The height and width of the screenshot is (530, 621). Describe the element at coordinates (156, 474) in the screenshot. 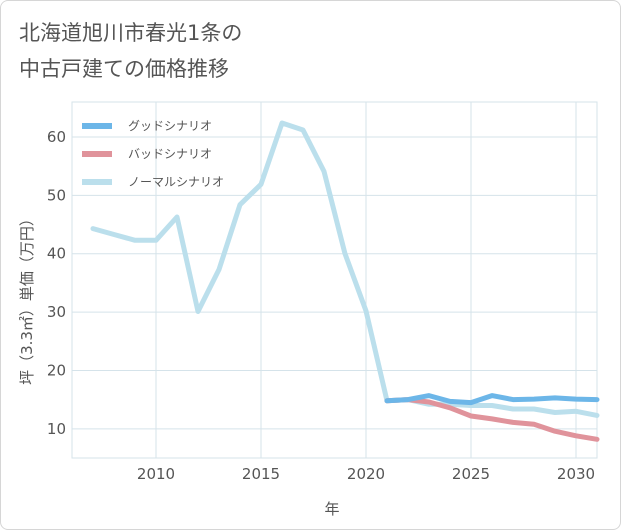

I see `x-tick-label: 2010` at that location.